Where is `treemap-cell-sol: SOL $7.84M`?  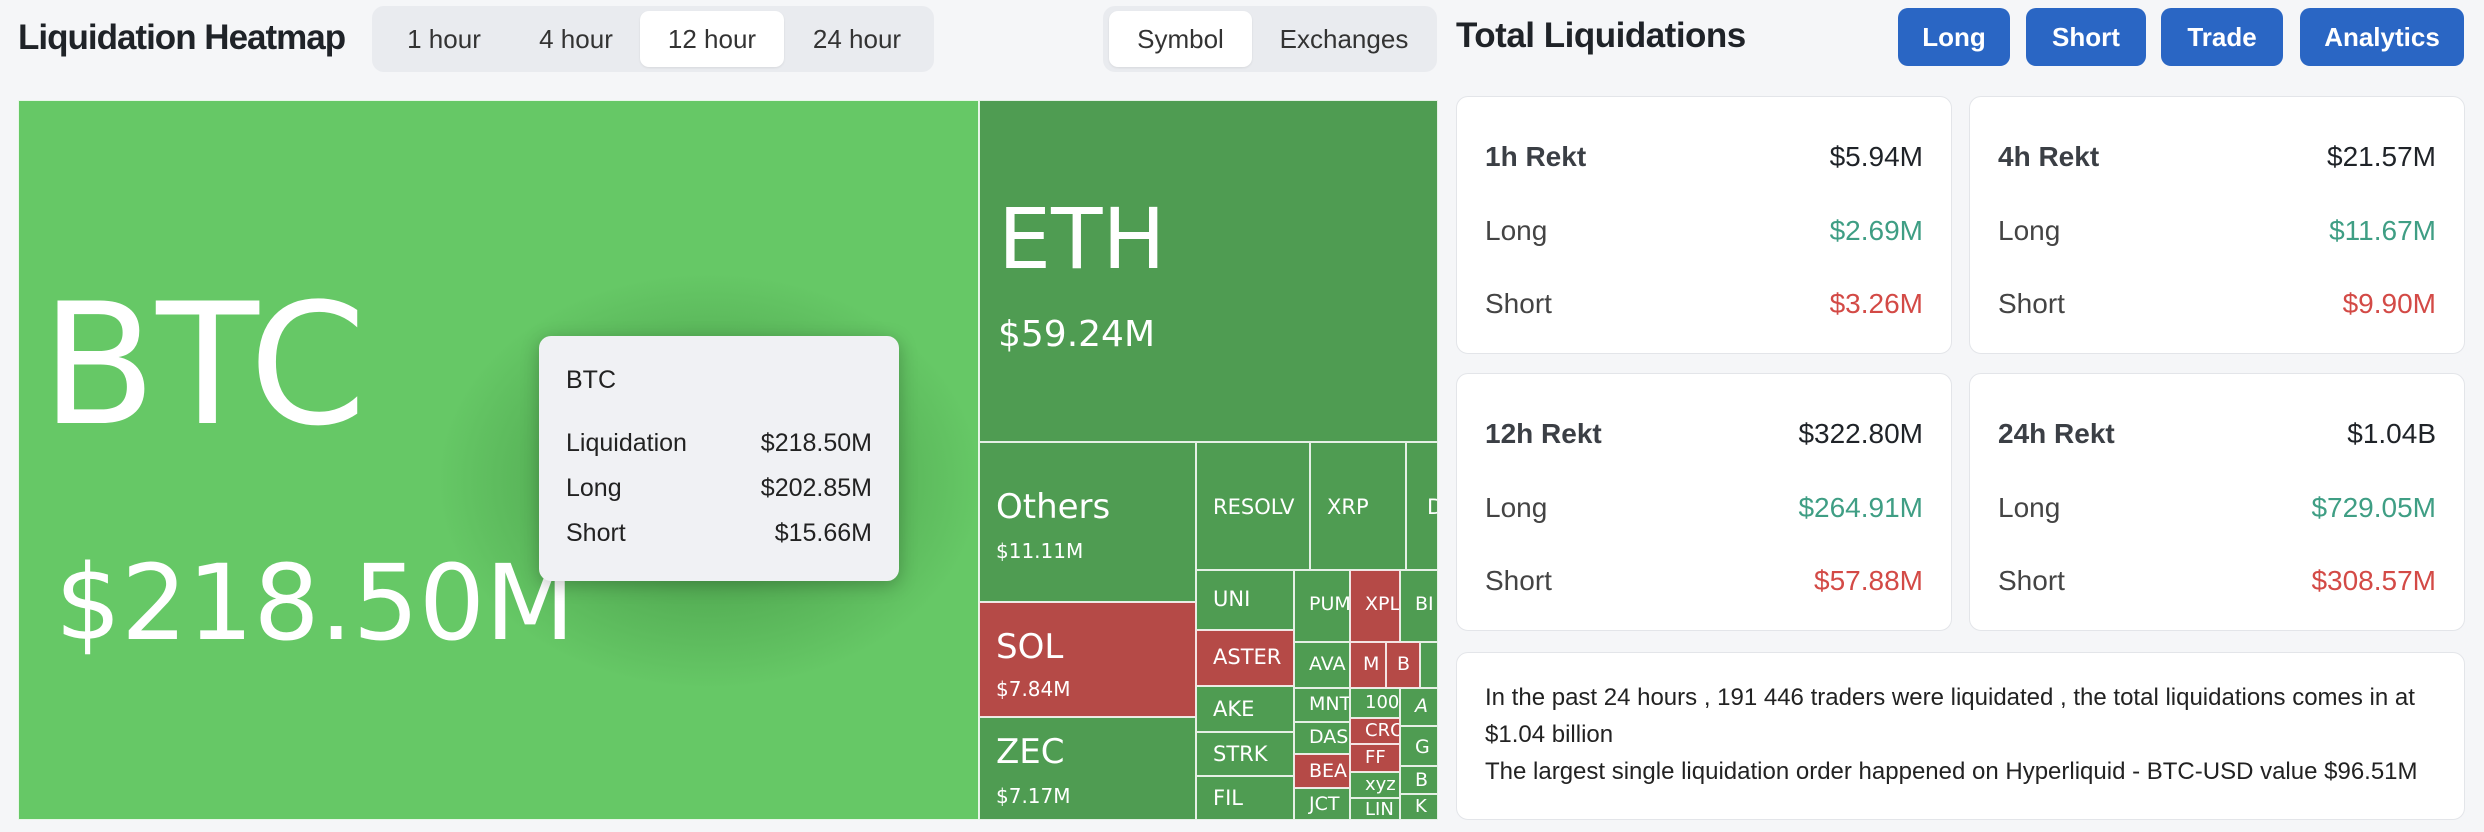
treemap-cell-sol: SOL $7.84M is located at coordinates (1087, 659).